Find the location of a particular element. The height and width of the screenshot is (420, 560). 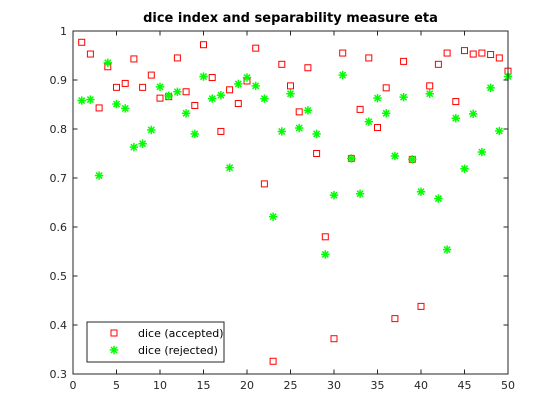

x-tick-label: 40 is located at coordinates (421, 385).